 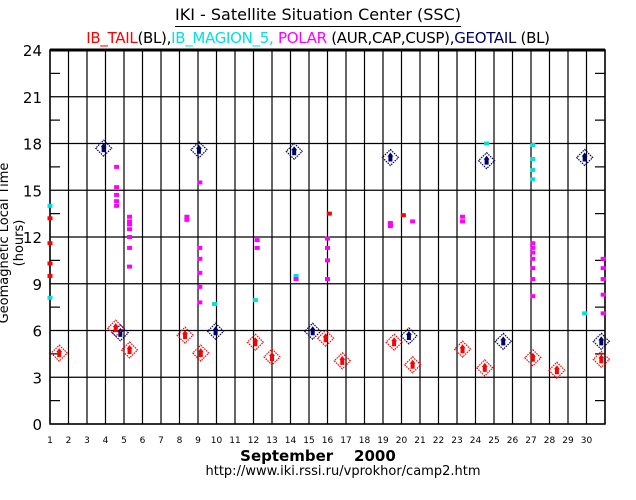 What do you see at coordinates (217, 441) in the screenshot?
I see `x-tick-label: 10` at bounding box center [217, 441].